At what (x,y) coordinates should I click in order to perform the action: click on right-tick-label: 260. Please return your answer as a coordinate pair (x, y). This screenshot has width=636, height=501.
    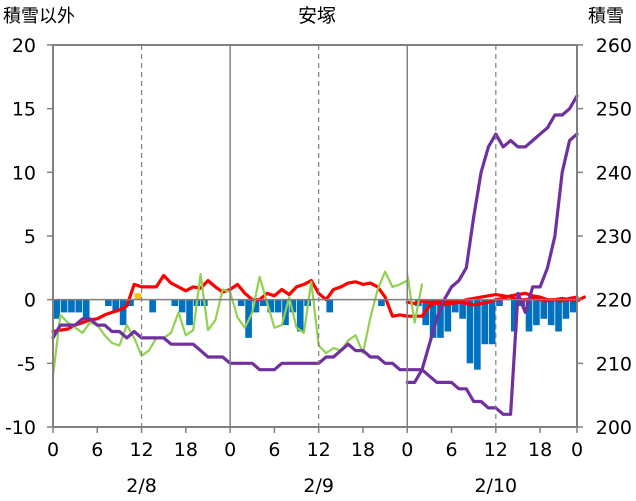
    Looking at the image, I should click on (614, 46).